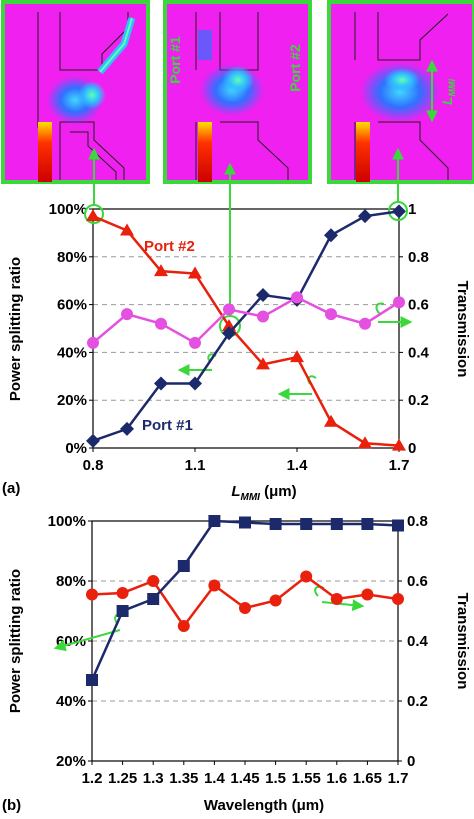 Image resolution: width=474 pixels, height=819 pixels. I want to click on x-tick-label: 1.65, so click(367, 778).